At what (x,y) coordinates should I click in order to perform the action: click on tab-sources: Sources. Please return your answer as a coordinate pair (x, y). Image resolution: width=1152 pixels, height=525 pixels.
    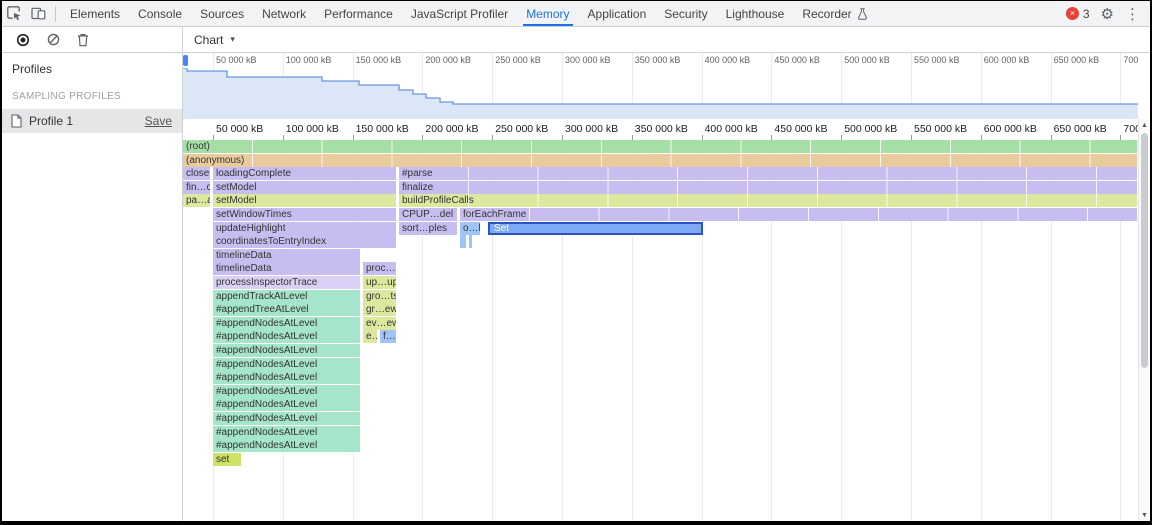
    Looking at the image, I should click on (222, 13).